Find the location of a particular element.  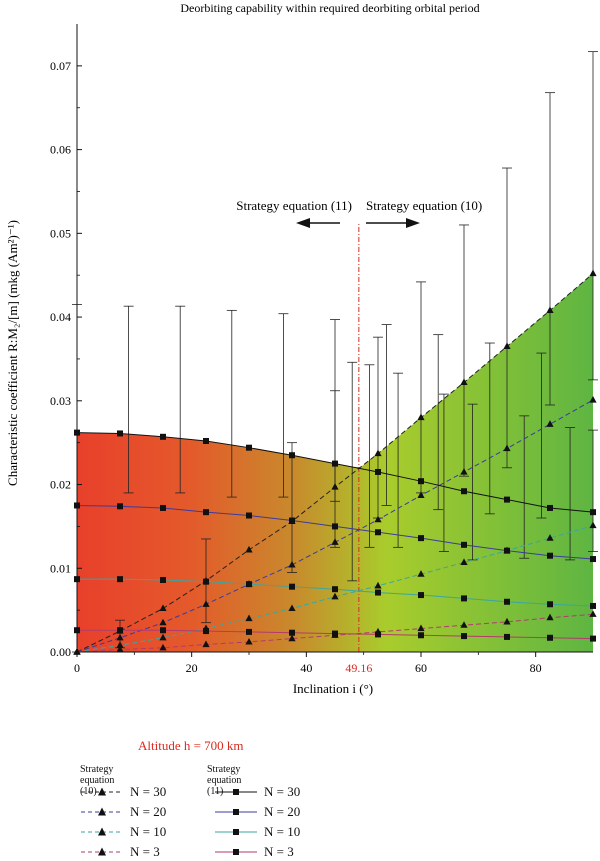

y-tick-label: 0.02 is located at coordinates (60, 485).